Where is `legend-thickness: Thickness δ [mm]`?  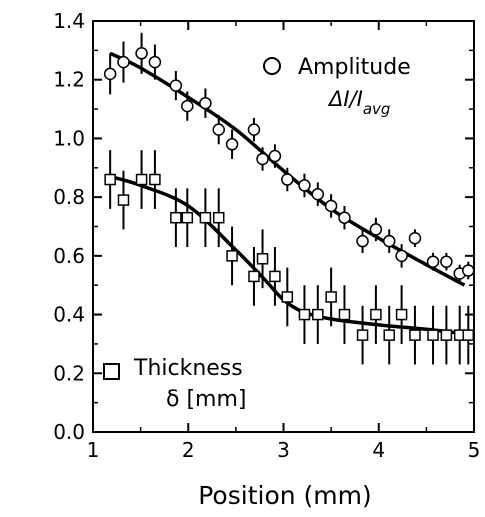
legend-thickness: Thickness δ [mm] is located at coordinates (174, 384).